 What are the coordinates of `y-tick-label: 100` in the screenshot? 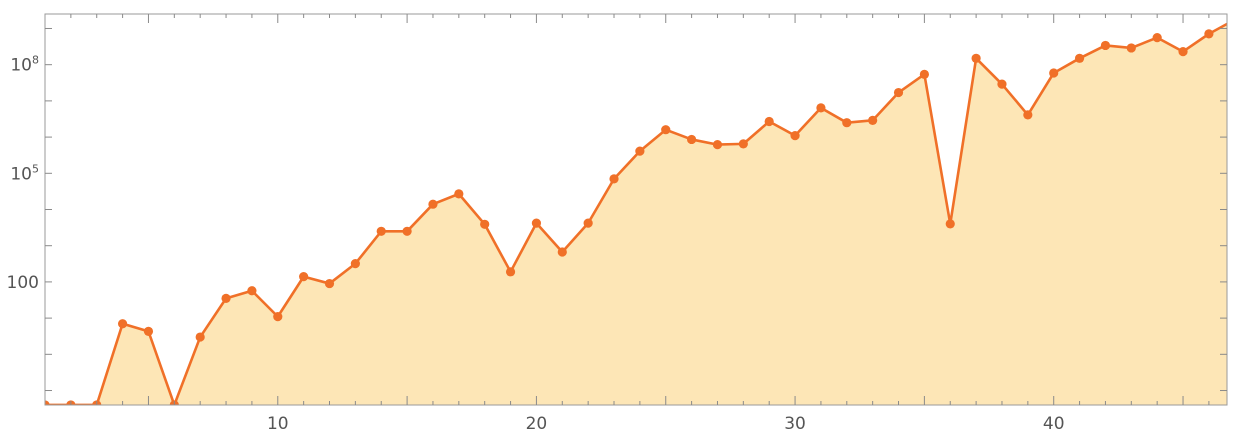 It's located at (23, 283).